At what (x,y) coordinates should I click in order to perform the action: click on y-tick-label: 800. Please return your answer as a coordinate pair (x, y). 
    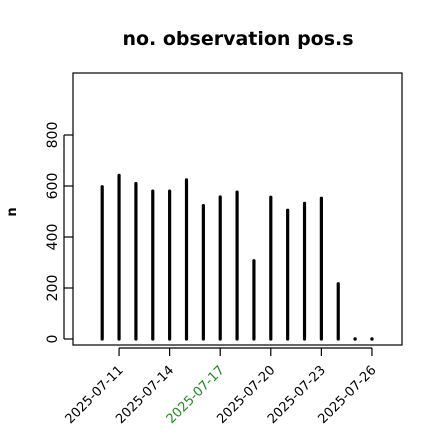
    Looking at the image, I should click on (53, 135).